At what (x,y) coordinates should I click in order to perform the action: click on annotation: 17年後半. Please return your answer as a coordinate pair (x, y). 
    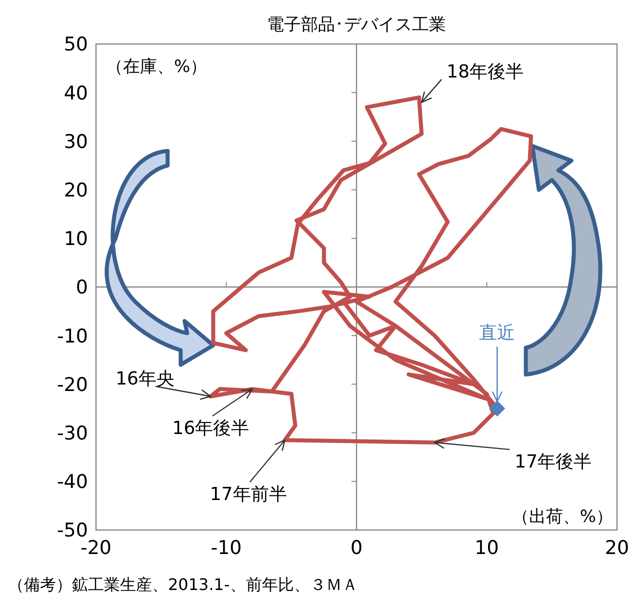
    Looking at the image, I should click on (553, 462).